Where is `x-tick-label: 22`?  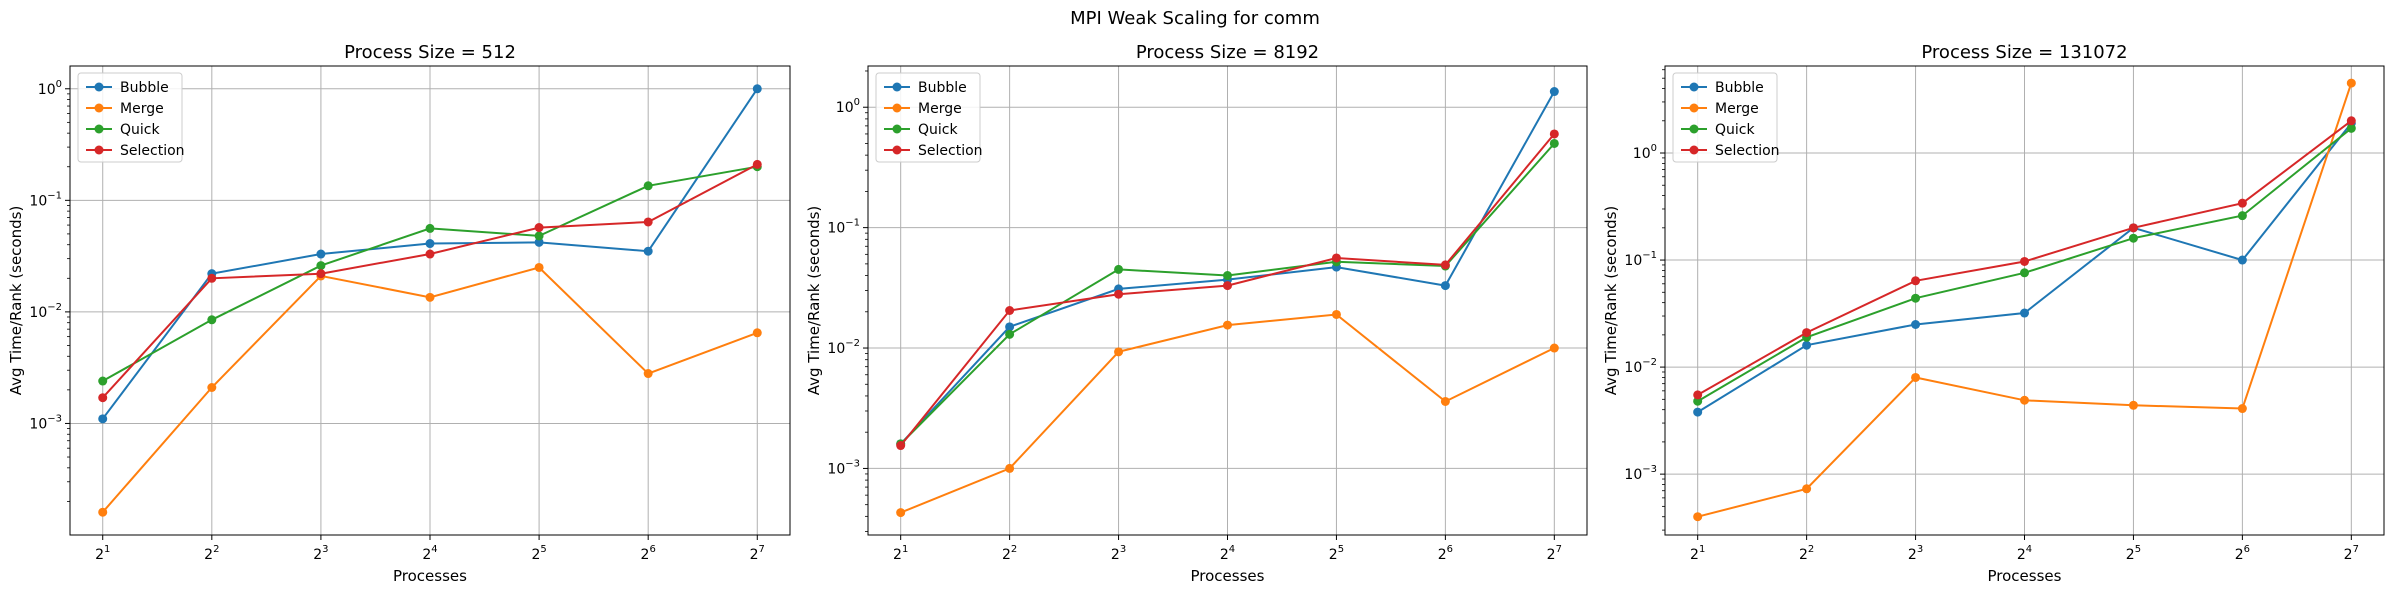
x-tick-label: 22 is located at coordinates (1009, 553).